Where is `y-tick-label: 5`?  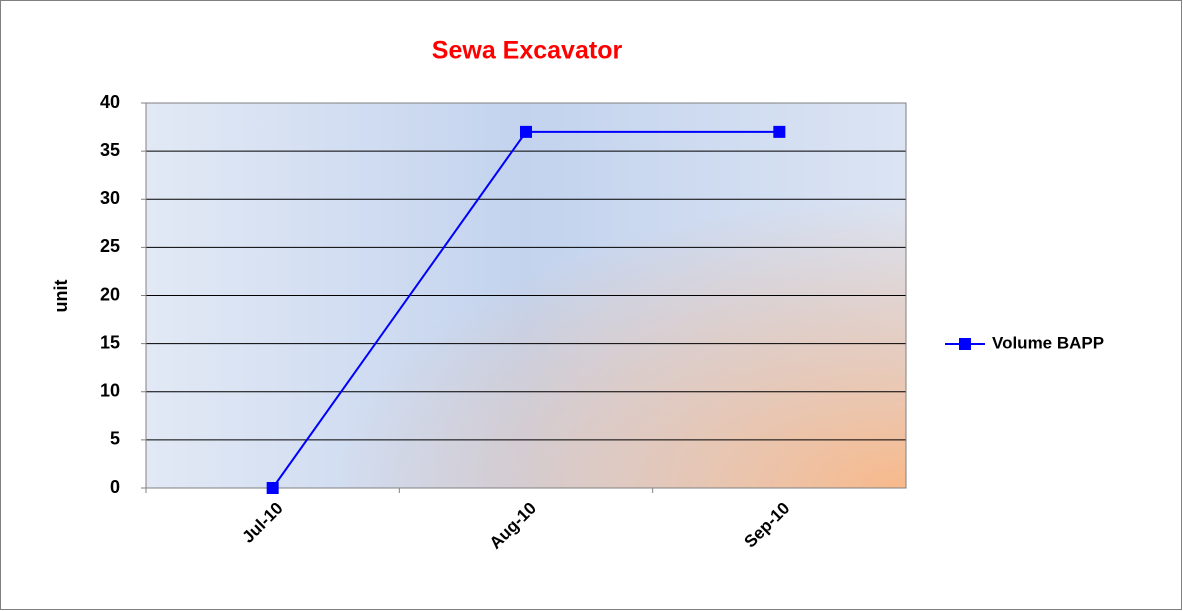
y-tick-label: 5 is located at coordinates (115, 439).